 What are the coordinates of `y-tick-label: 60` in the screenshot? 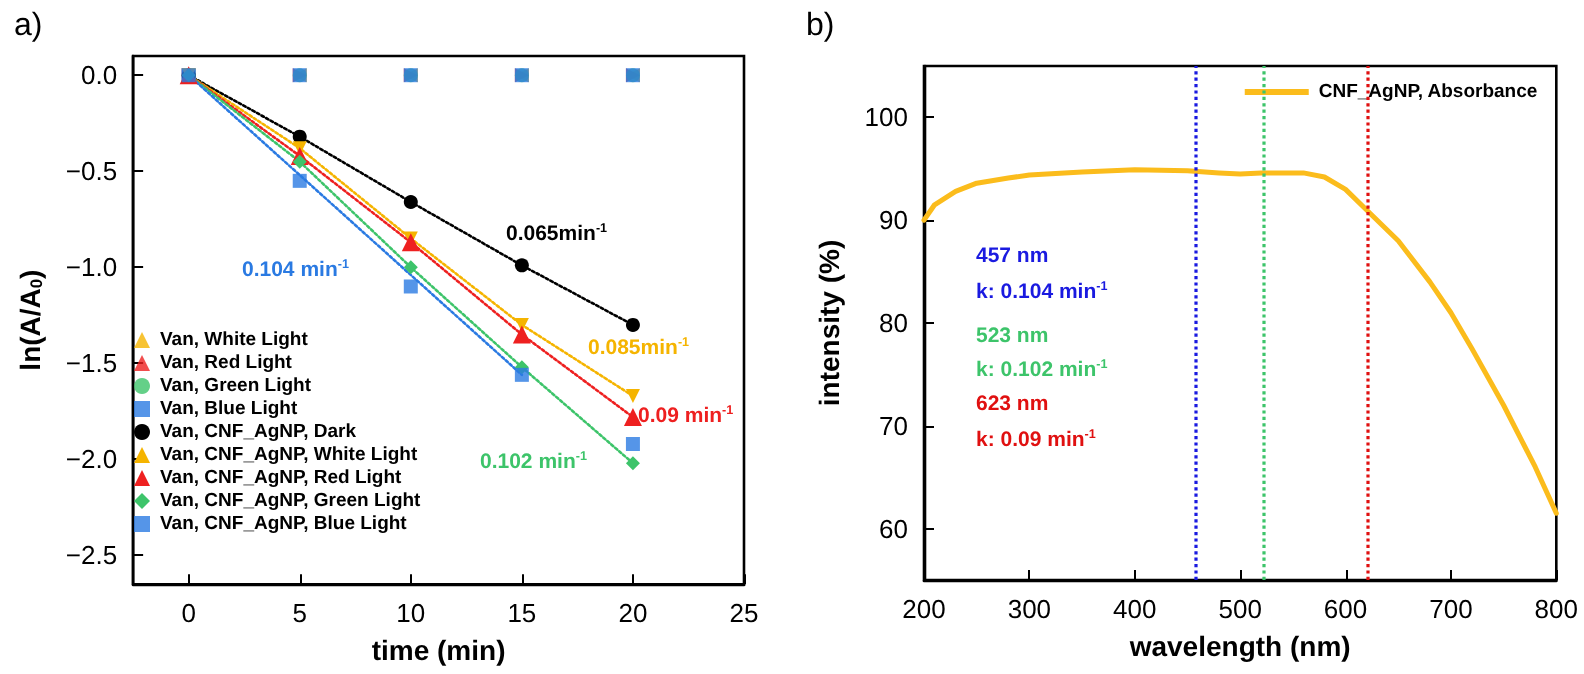 It's located at (893, 528).